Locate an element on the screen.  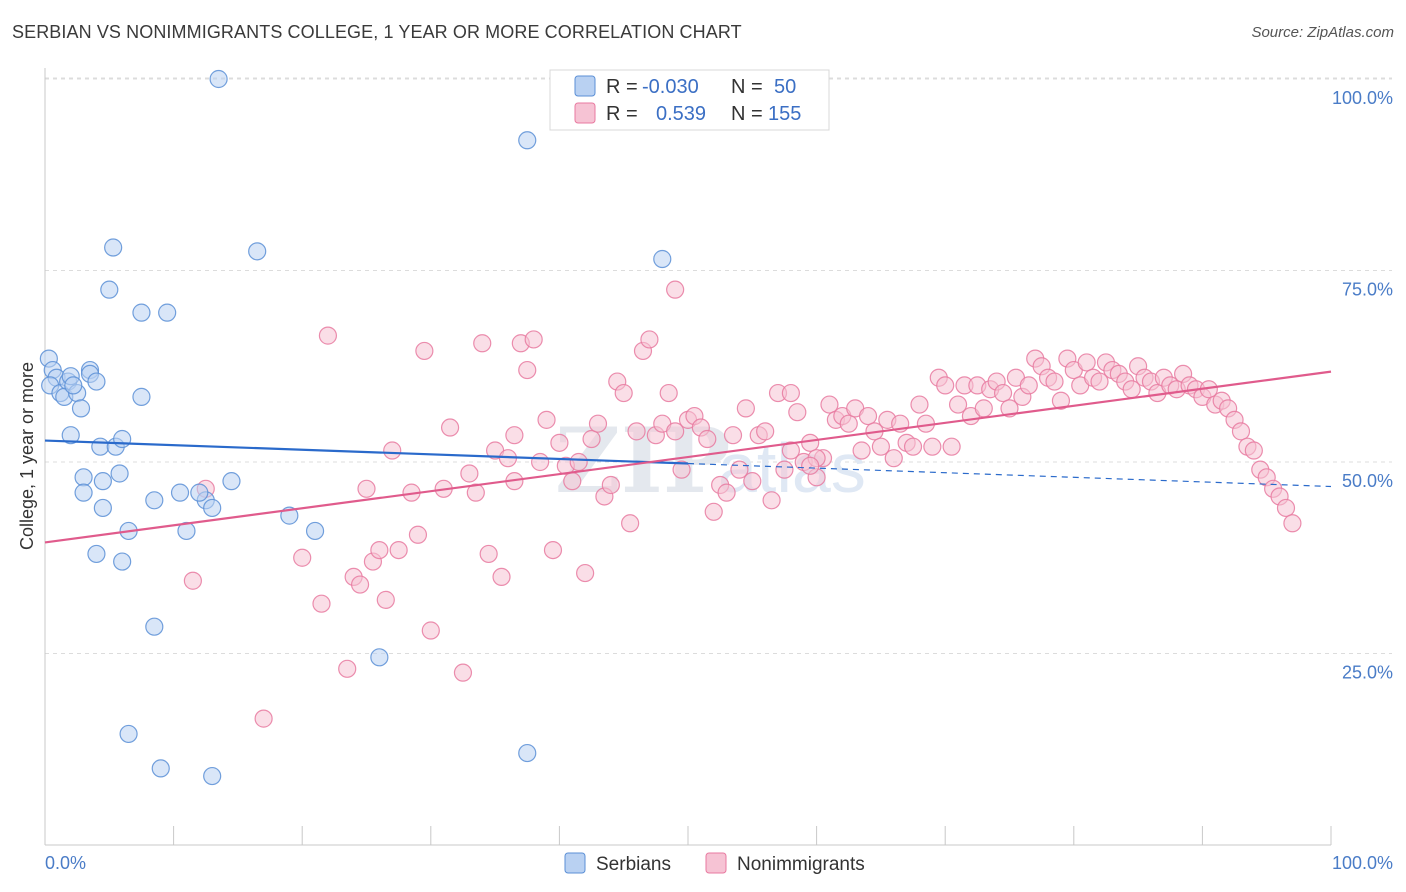
legend-n-nonimmigrants: 155 is located at coordinates (784, 114).